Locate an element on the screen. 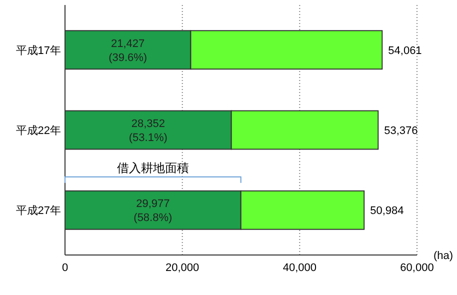 This screenshot has width=457, height=295. x-tick-label: 60,000 is located at coordinates (417, 268).